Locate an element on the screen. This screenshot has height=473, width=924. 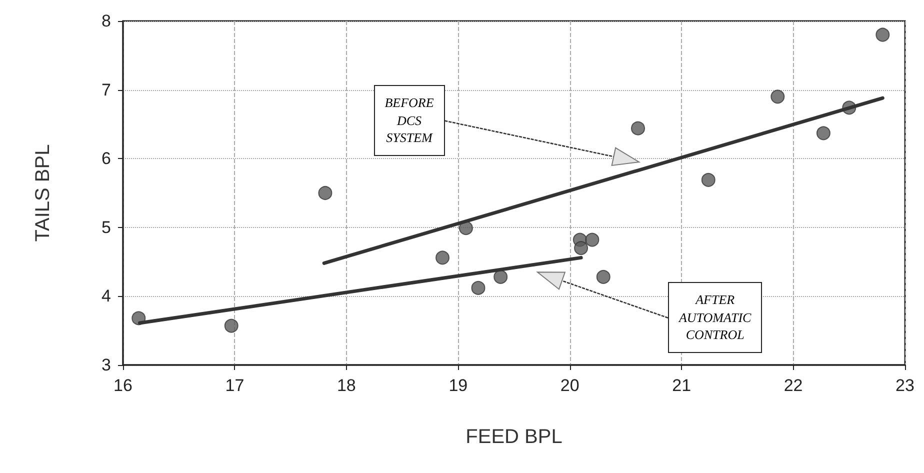
x-tick-label: 23 is located at coordinates (905, 385).